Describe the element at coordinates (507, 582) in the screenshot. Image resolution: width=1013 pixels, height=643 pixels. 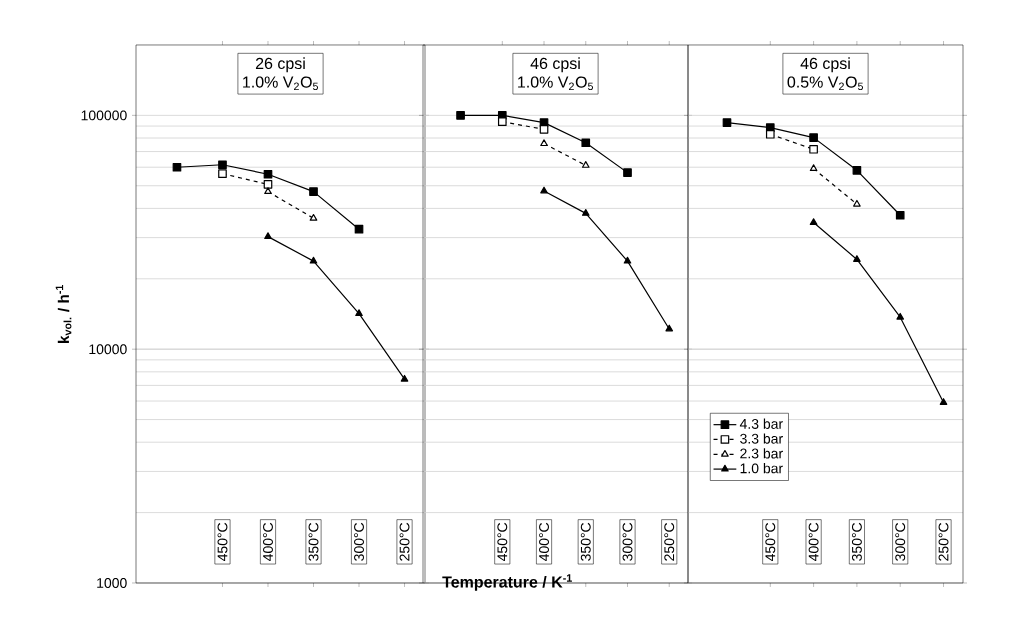
I see `x-axis-title: Temperature / K$^{-1}$` at that location.